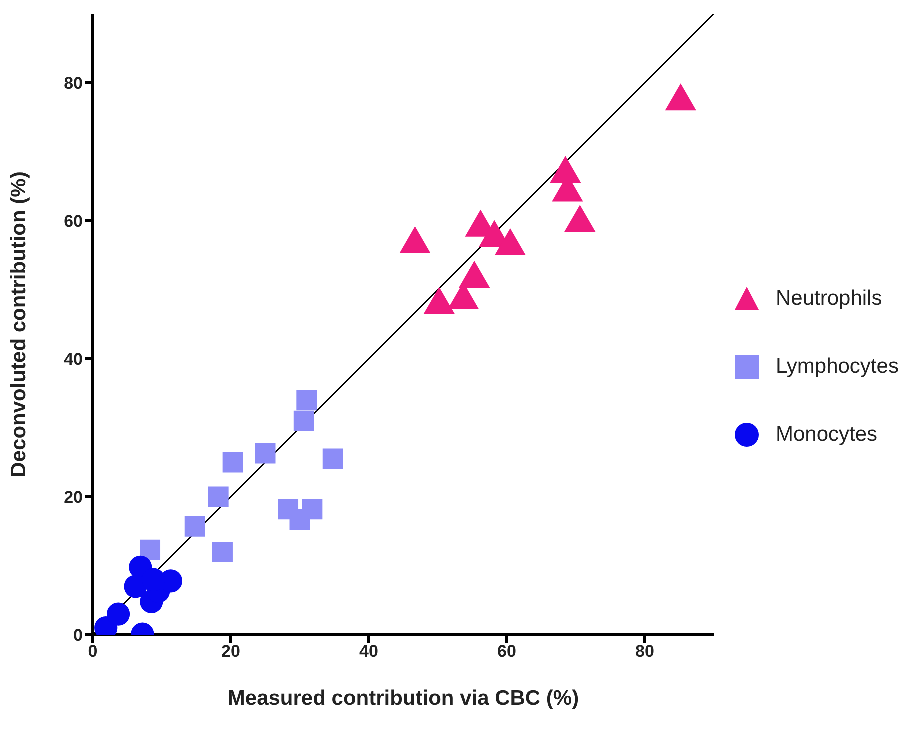  I want to click on x-tick-label: 20, so click(231, 652).